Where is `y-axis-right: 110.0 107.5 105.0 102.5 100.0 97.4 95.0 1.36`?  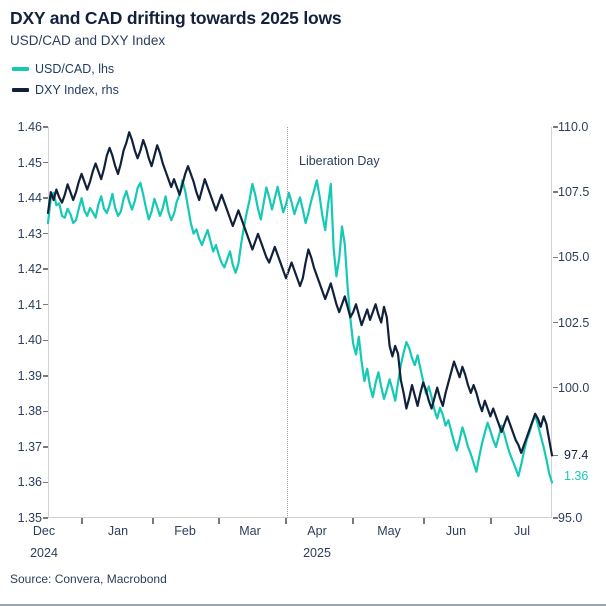
y-axis-right: 110.0 107.5 105.0 102.5 100.0 97.4 95.0 1.36 is located at coordinates (582, 322).